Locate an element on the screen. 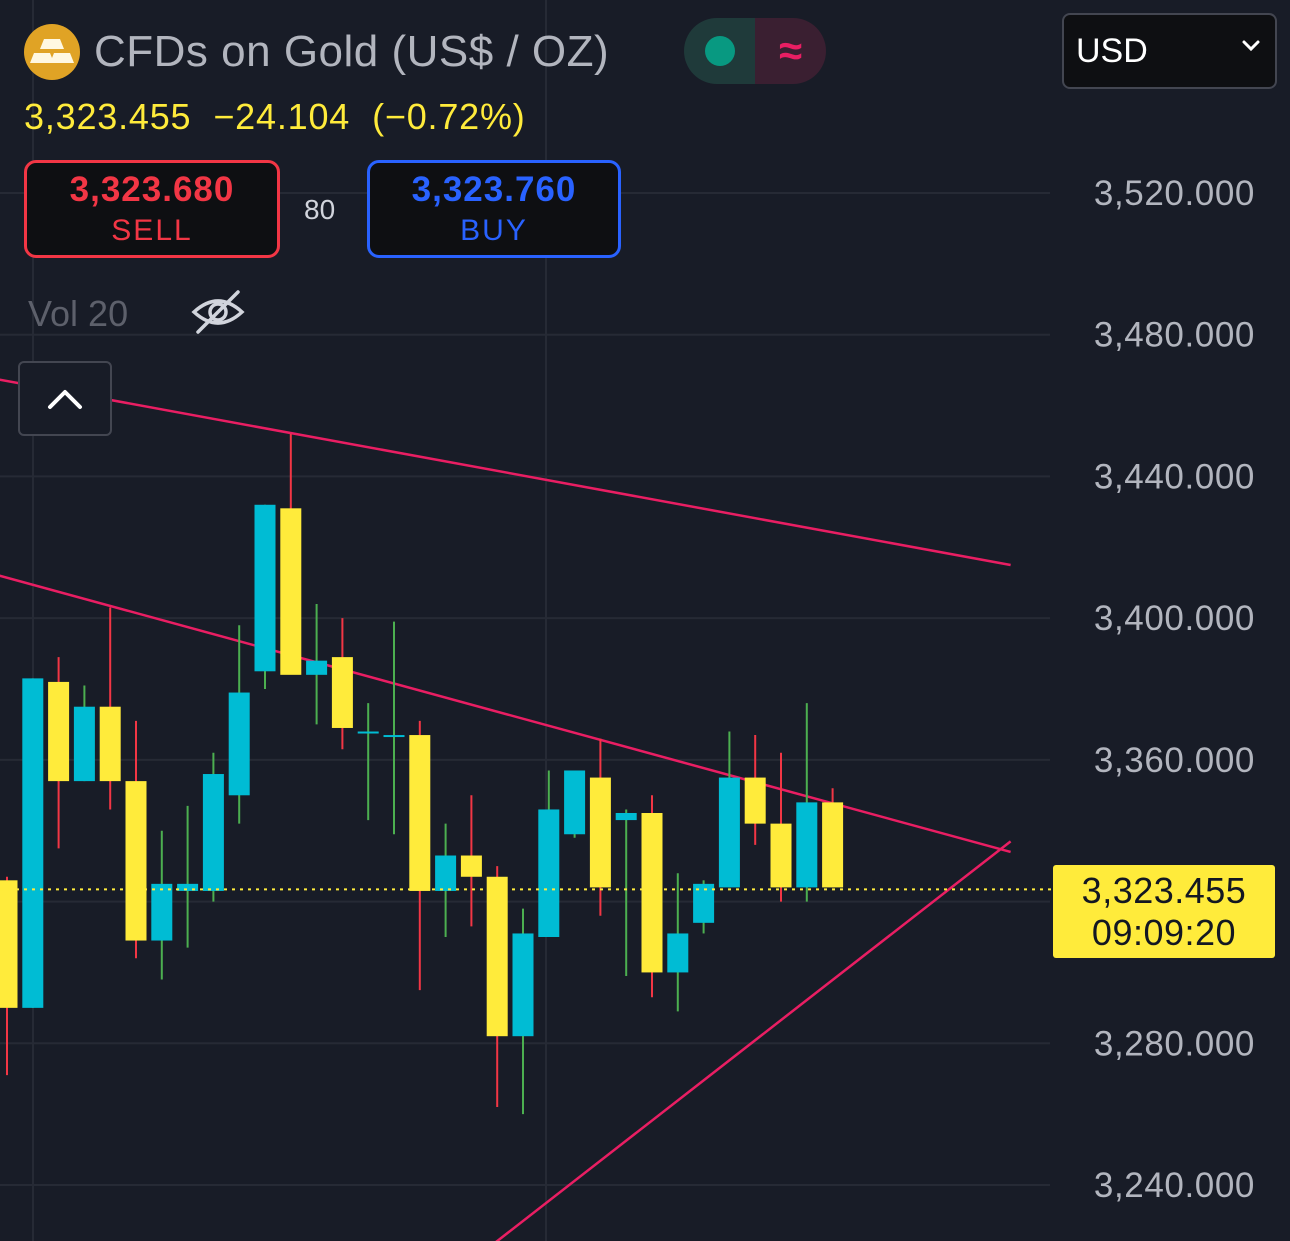 The width and height of the screenshot is (1290, 1241). sell-label: SELL is located at coordinates (152, 230).